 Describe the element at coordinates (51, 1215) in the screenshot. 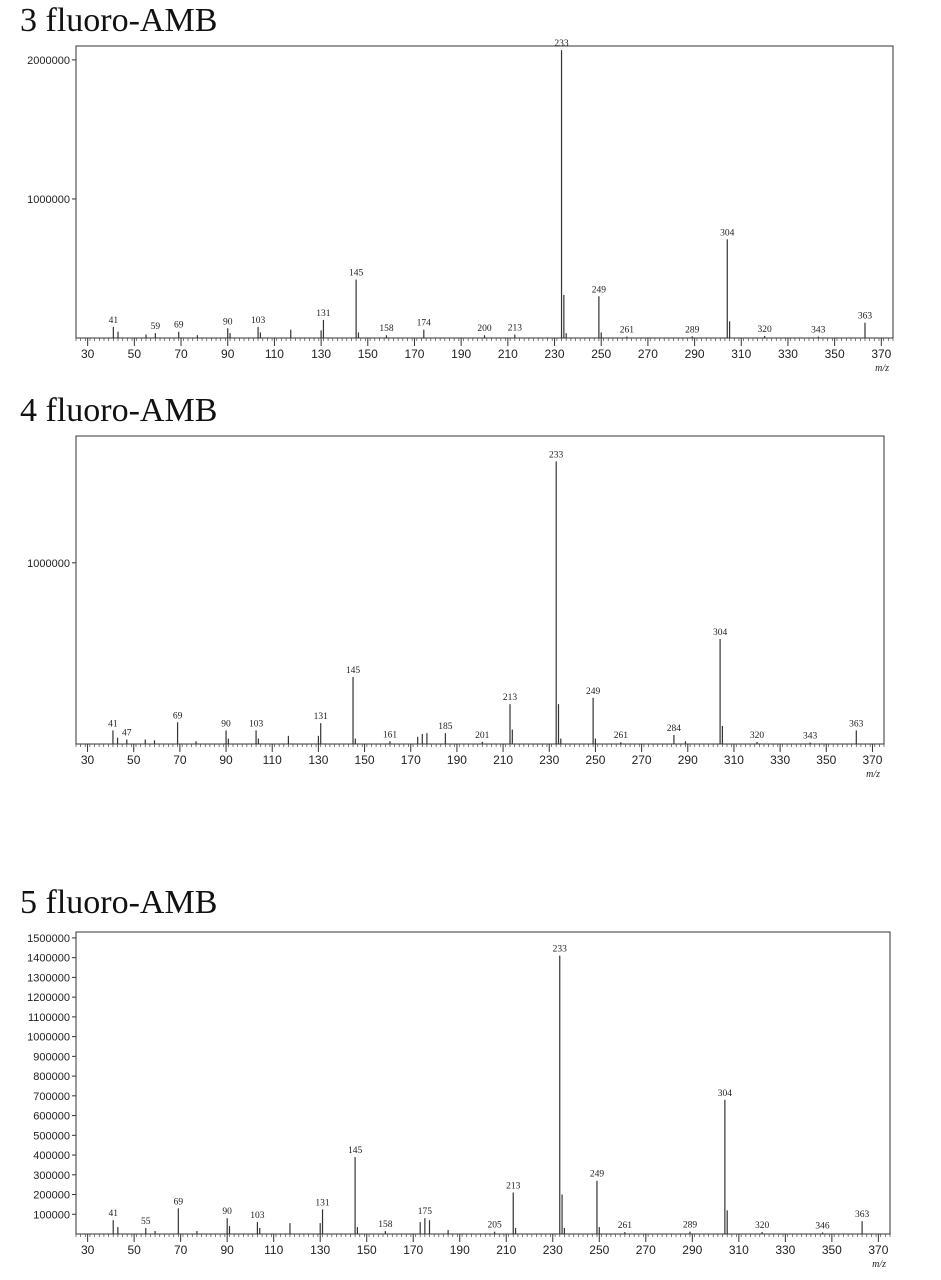

I see `y-tick-label: 100000` at that location.